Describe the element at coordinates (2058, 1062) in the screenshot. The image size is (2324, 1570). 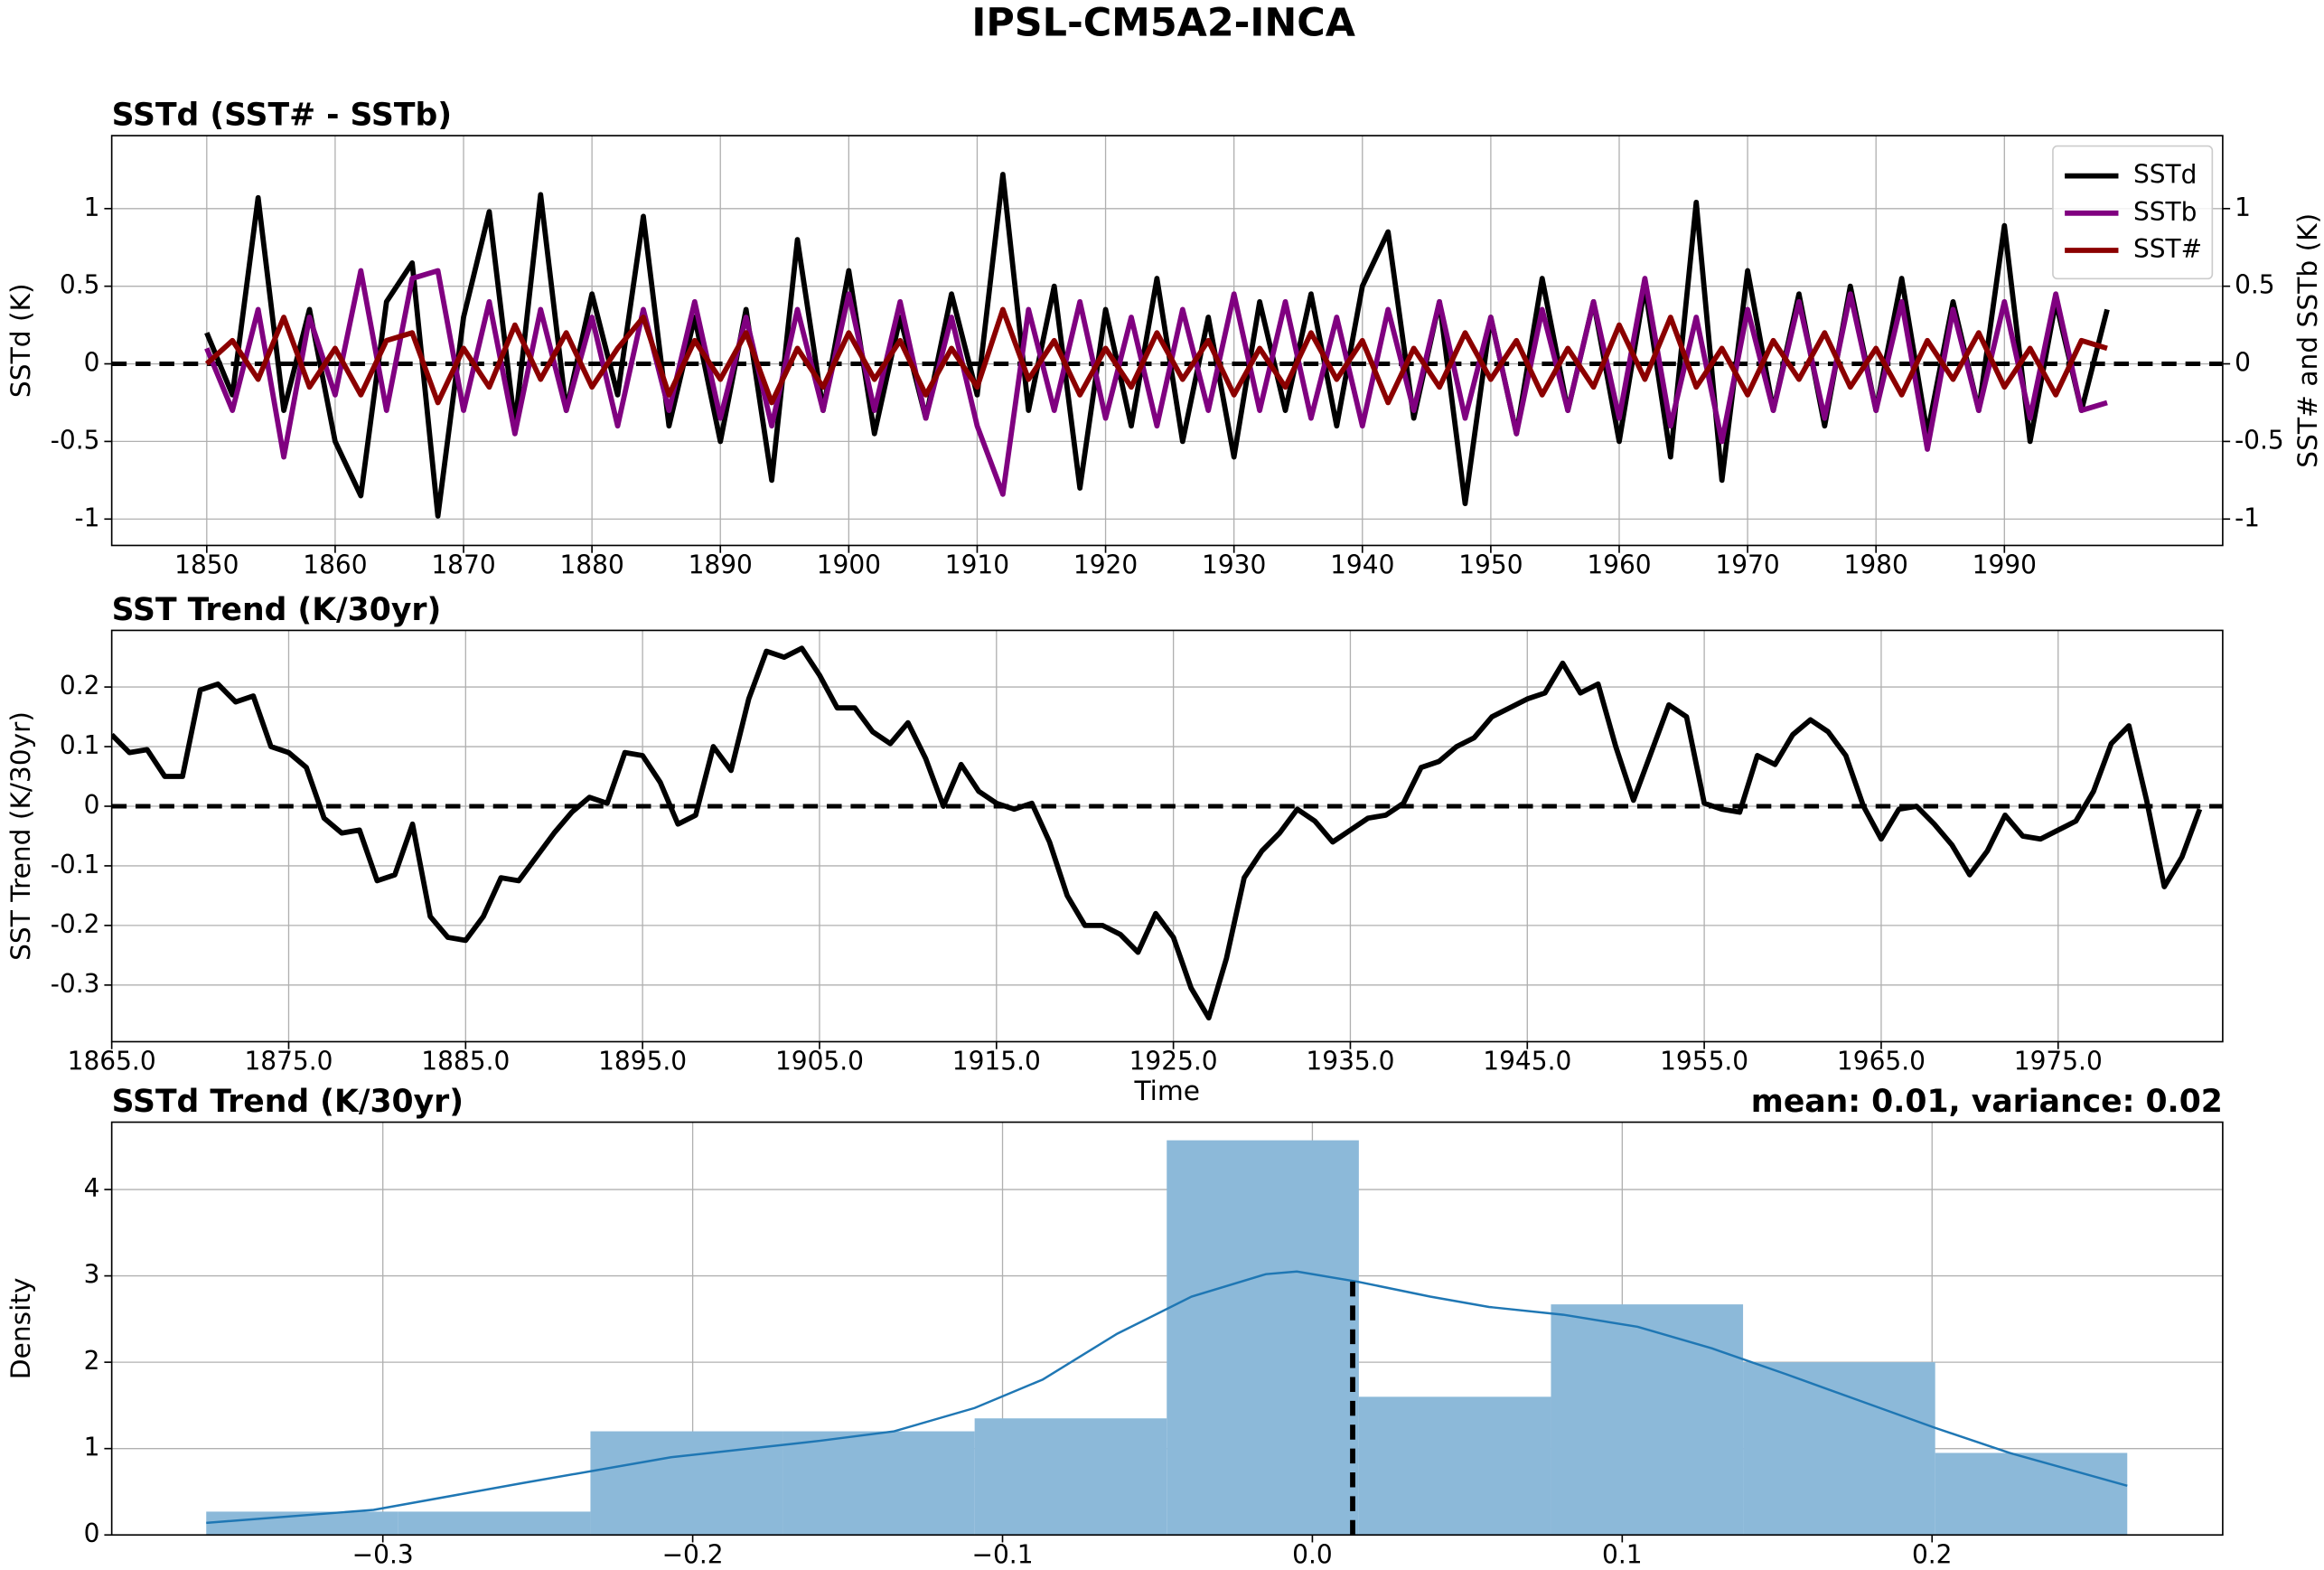
I see `x-tick-label: 1975.0` at that location.